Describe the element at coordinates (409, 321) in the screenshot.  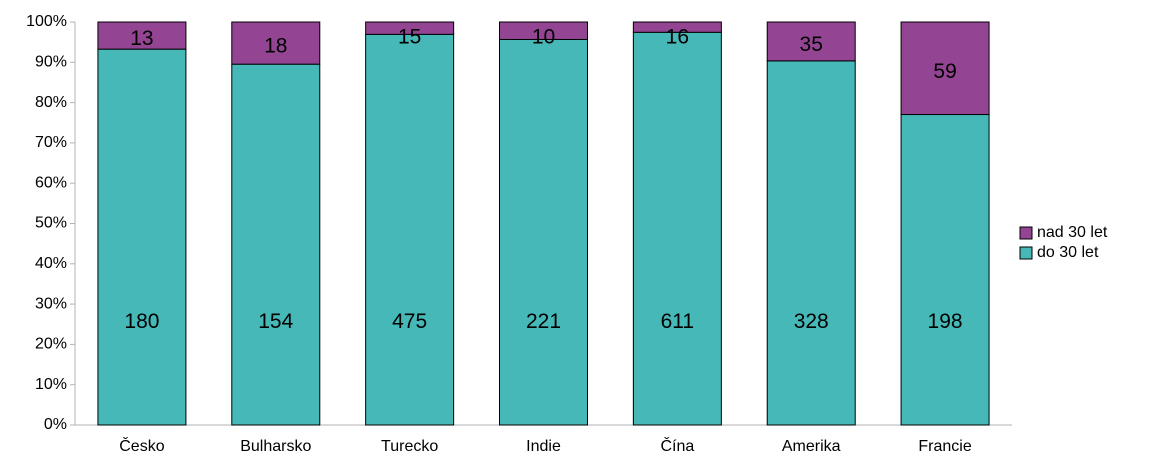
I see `data-label: 475` at that location.